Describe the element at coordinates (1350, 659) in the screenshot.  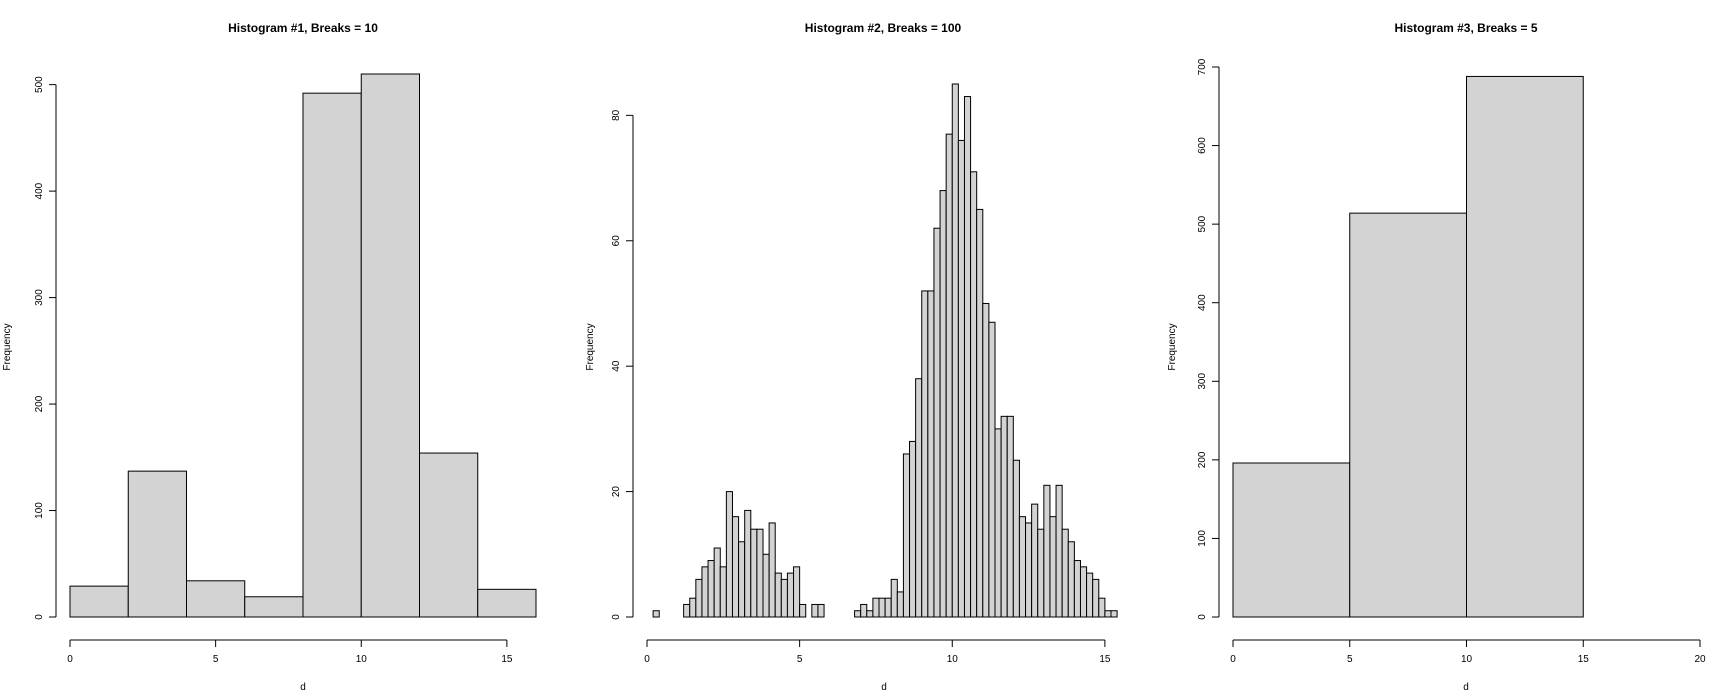
I see `histogram-3-x-tick-label: 5` at that location.